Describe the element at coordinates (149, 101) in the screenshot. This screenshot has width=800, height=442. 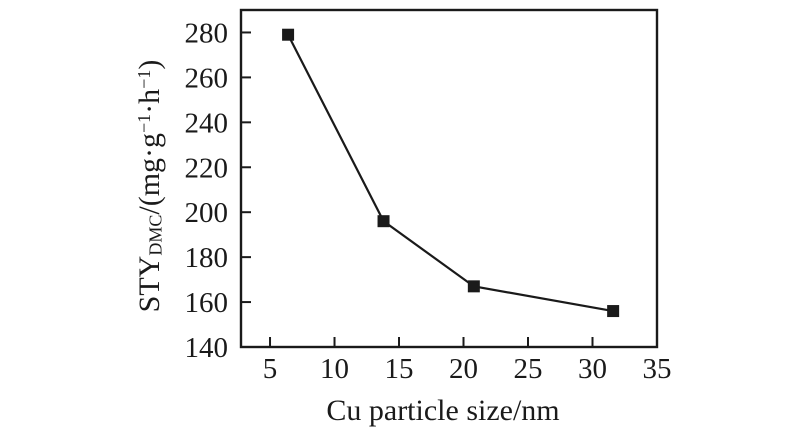
I see `y-axis-label-part: ·h` at that location.